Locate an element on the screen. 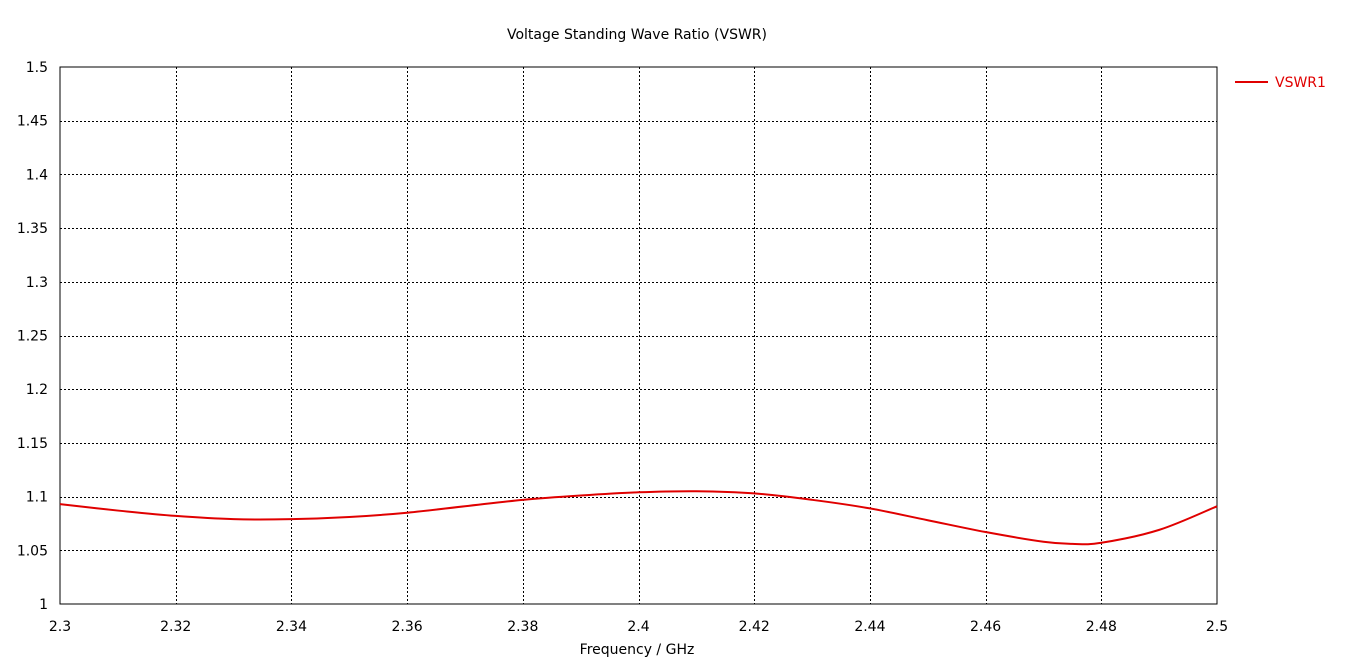 The width and height of the screenshot is (1356, 669). series-line-vswr1 is located at coordinates (638, 518).